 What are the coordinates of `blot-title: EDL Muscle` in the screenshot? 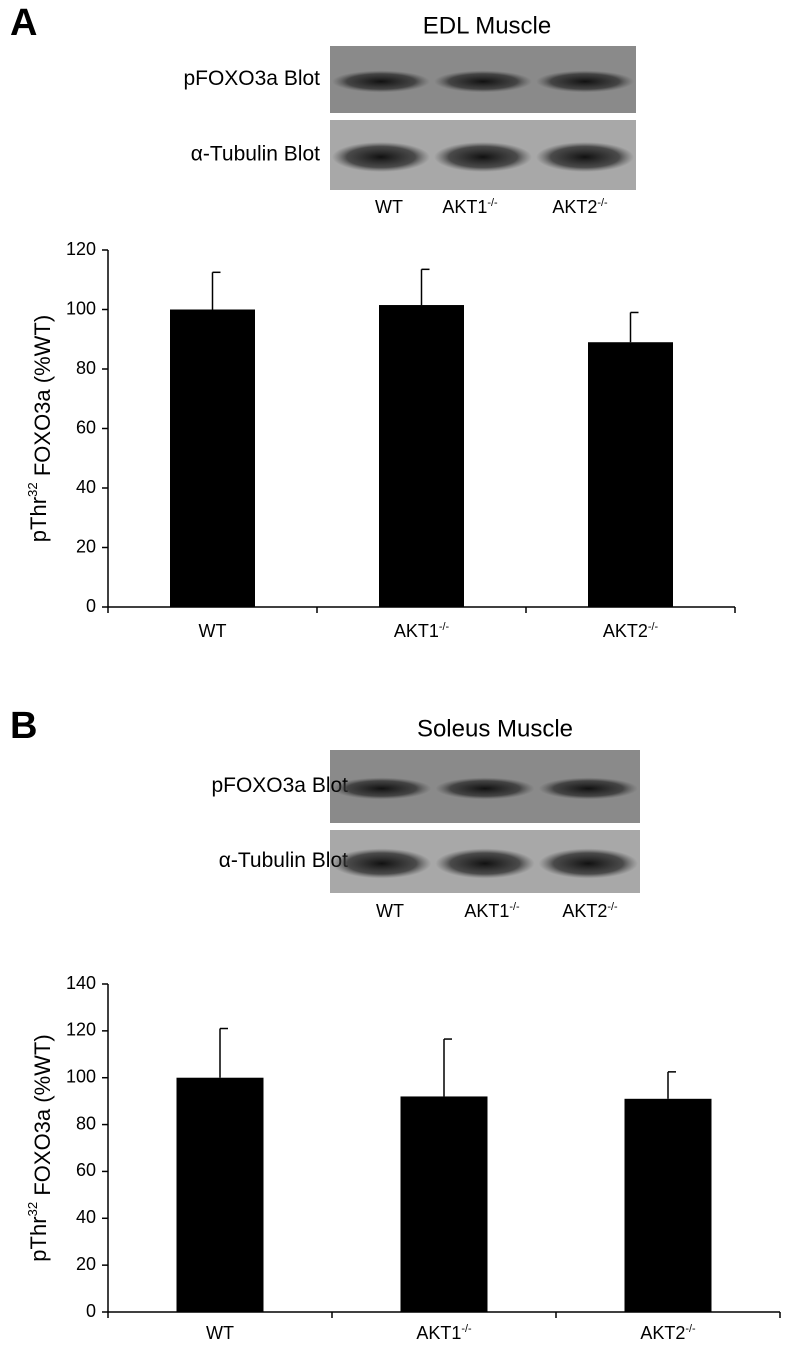 It's located at (487, 25).